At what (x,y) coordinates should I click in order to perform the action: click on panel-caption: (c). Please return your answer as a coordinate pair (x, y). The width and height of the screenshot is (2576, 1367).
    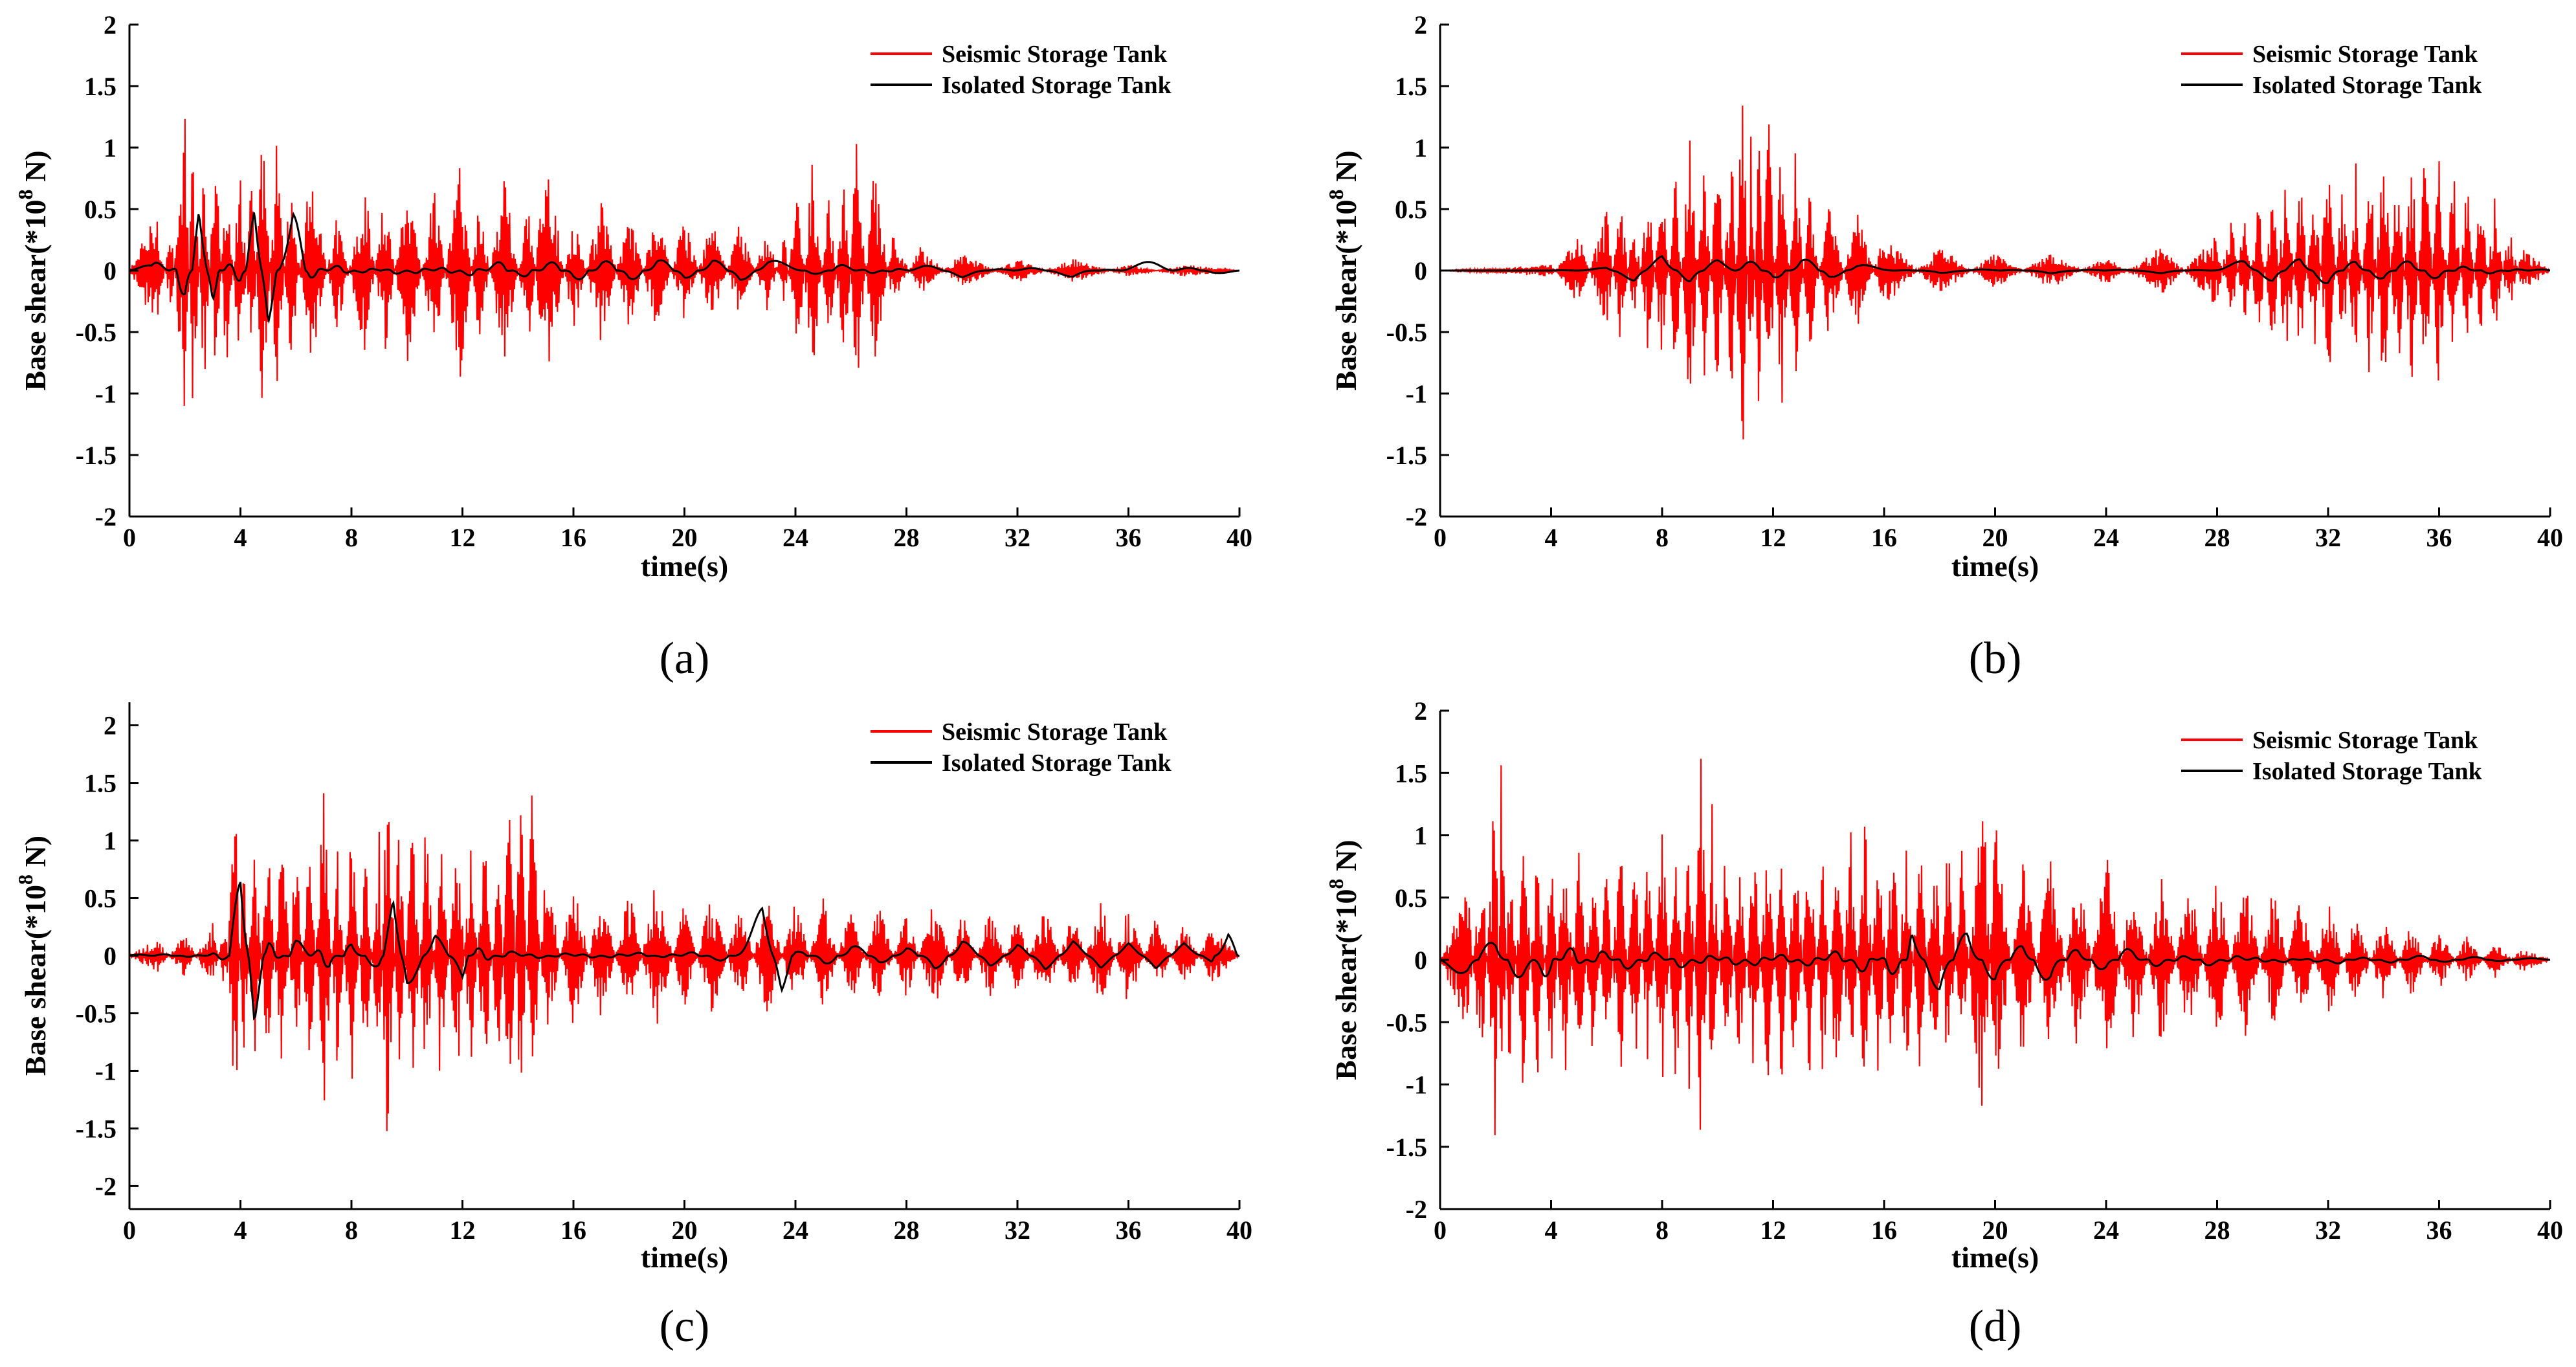
    Looking at the image, I should click on (685, 1326).